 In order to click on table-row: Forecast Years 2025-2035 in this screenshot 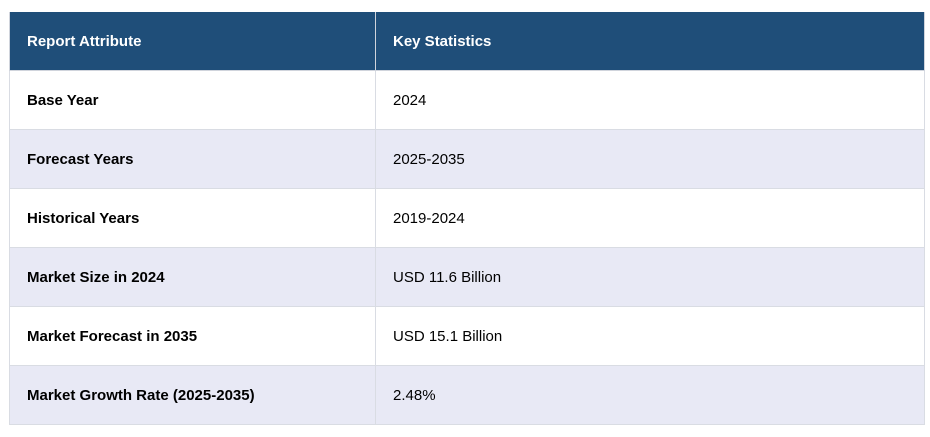, I will do `click(467, 159)`.